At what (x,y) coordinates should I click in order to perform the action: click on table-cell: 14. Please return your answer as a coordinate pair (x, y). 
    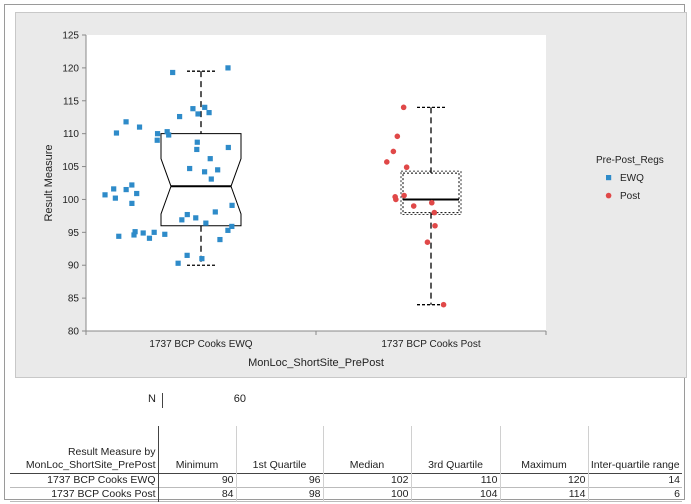
    Looking at the image, I should click on (674, 480).